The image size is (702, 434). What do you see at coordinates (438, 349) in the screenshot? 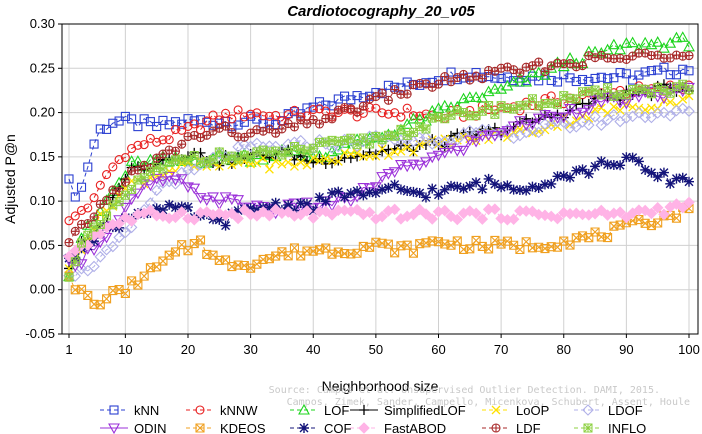
I see `x-tick-label: 60` at bounding box center [438, 349].